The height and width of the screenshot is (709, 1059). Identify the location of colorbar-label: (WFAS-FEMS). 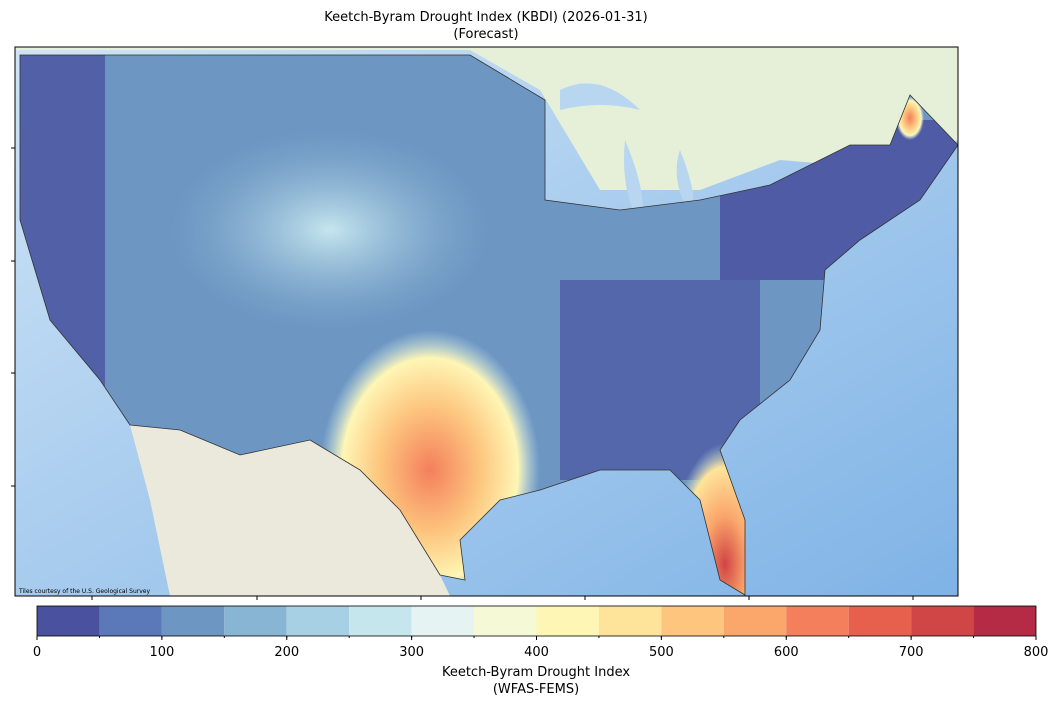
(536, 689).